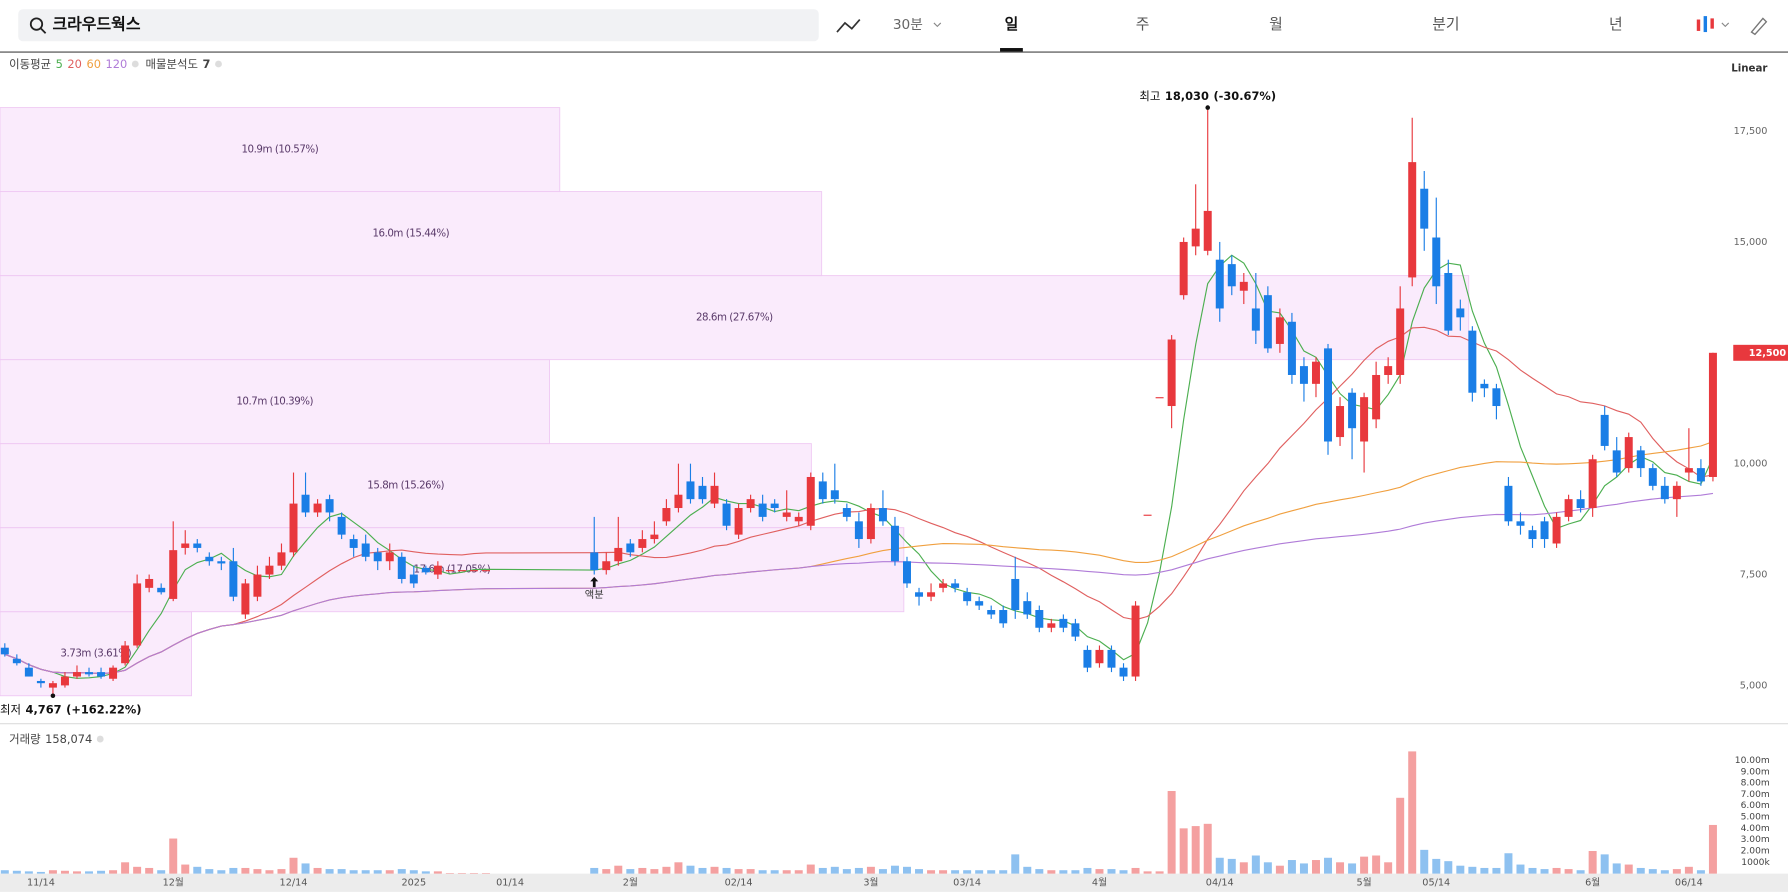  What do you see at coordinates (68, 739) in the screenshot?
I see `volume-last: 158,074` at bounding box center [68, 739].